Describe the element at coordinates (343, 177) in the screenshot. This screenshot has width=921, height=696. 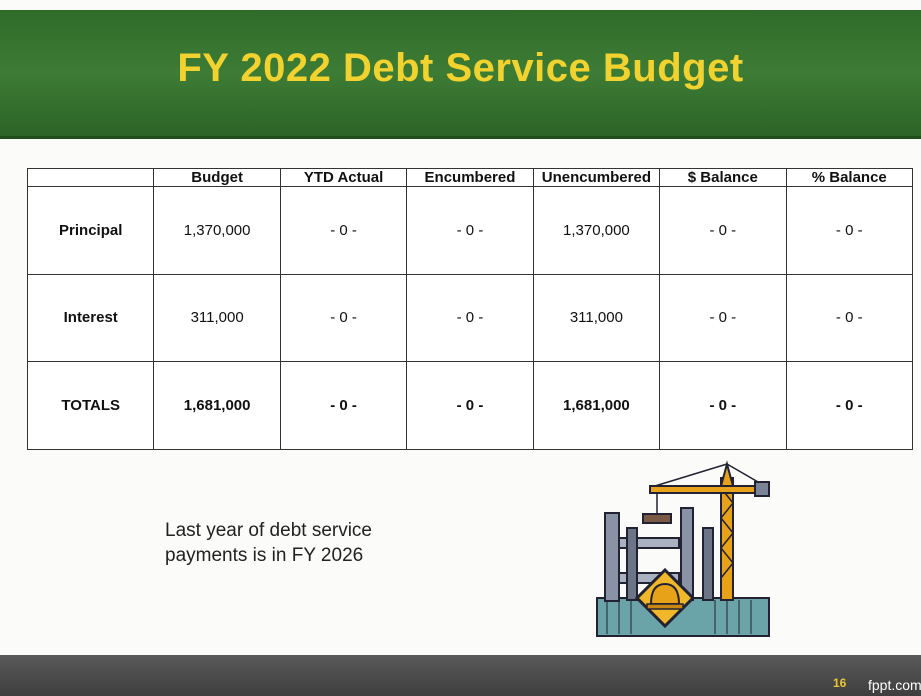
I see `column-header: YTD Actual` at that location.